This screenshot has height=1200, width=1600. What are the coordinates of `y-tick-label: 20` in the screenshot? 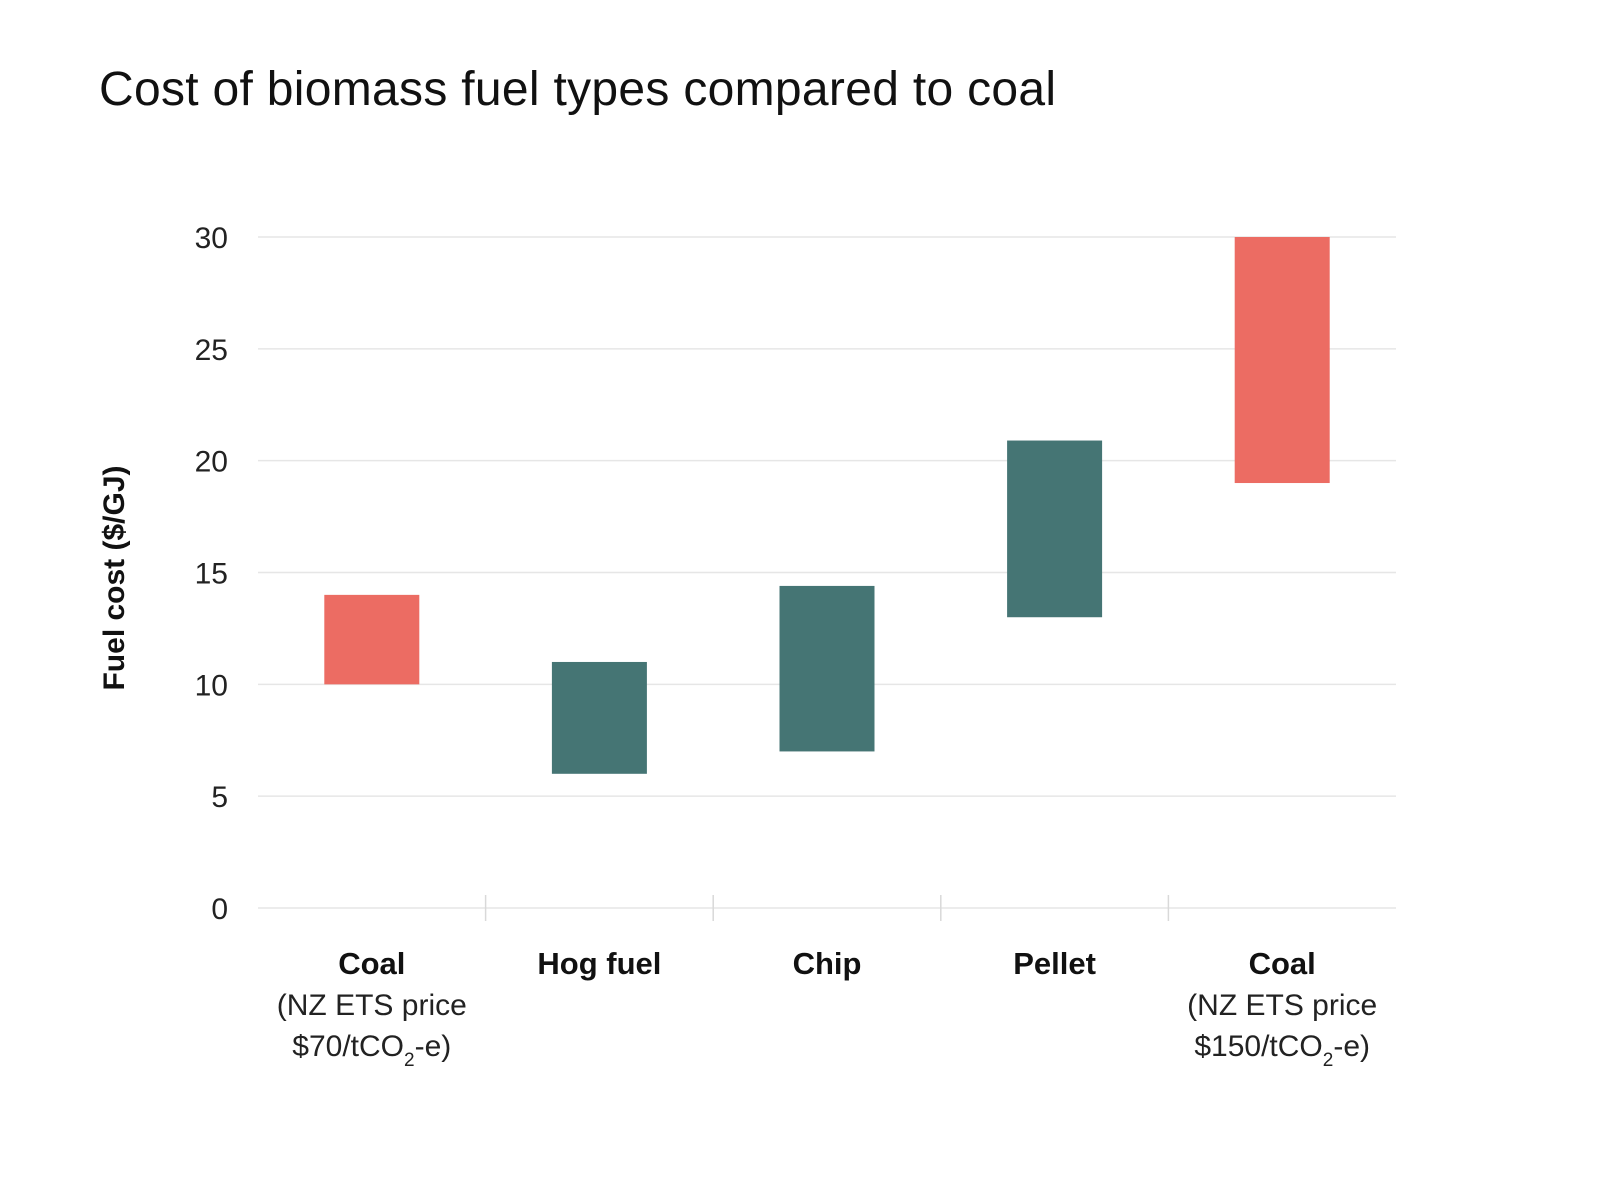 It's located at (211, 462).